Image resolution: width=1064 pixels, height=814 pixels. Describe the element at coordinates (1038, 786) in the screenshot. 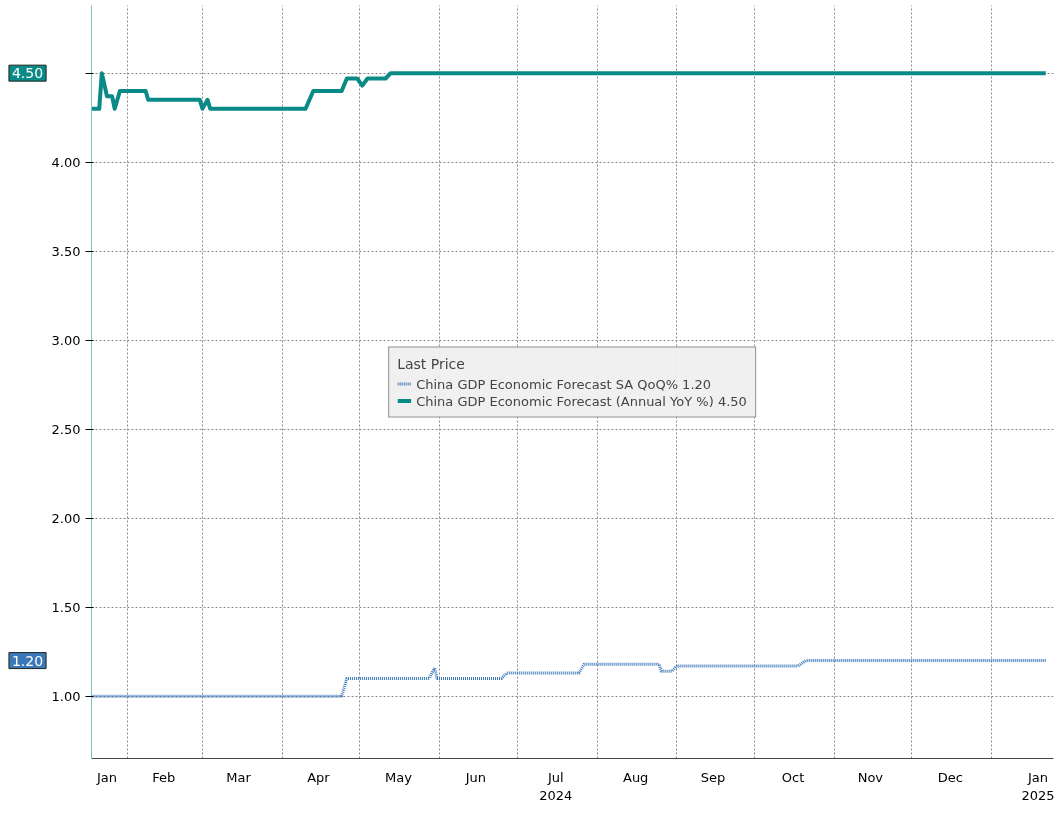

I see `x-tick-label: Jan 2025` at that location.